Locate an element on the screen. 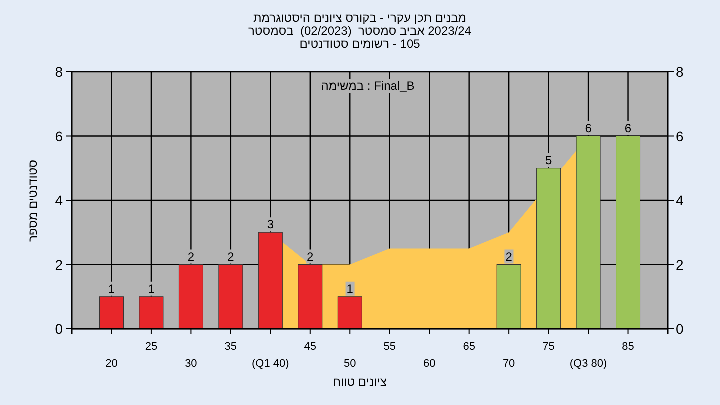  y-tick-label: 0 is located at coordinates (59, 329).